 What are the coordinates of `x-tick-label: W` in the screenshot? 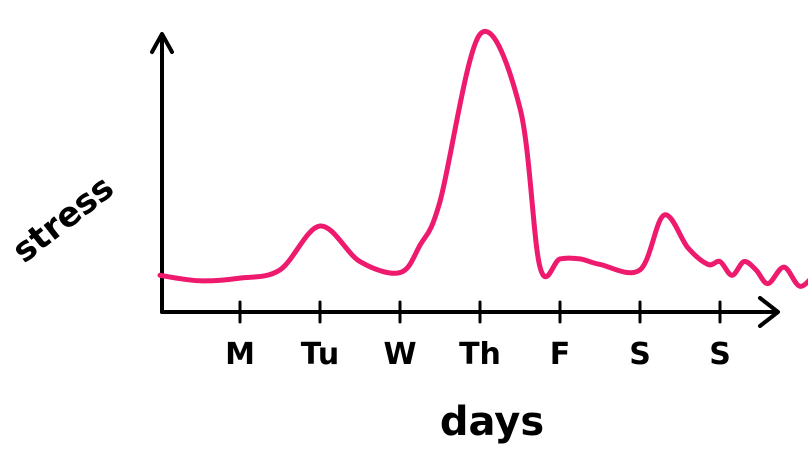 It's located at (399, 354).